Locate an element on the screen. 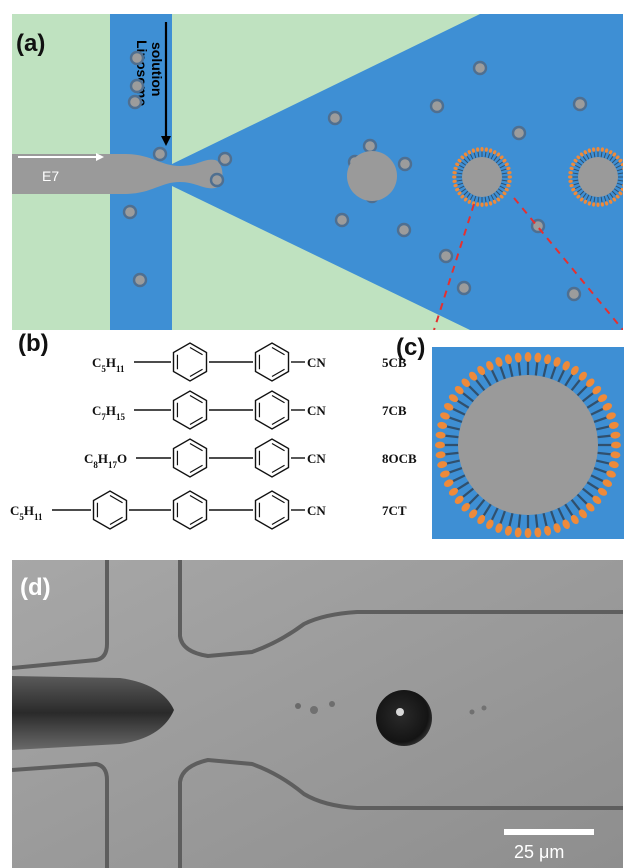 Image resolution: width=624 pixels, height=868 pixels. e7-label: E7 is located at coordinates (50, 176).